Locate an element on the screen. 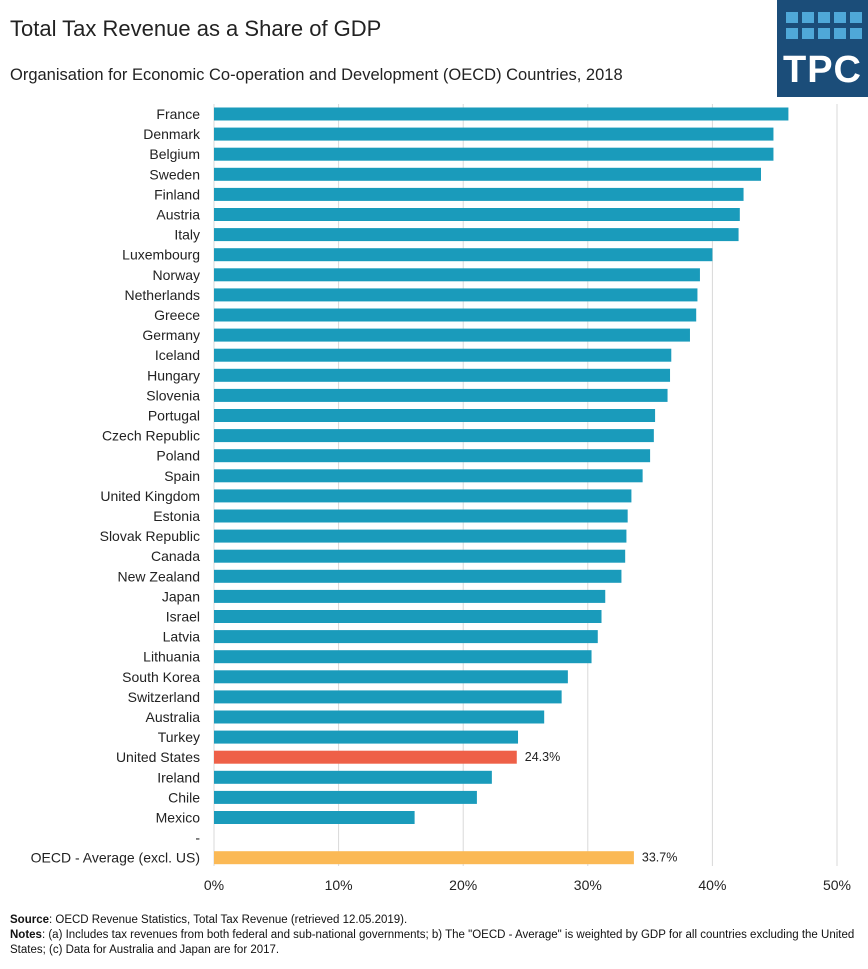 The image size is (868, 969). category-label: OECD - Average (excl. US) is located at coordinates (115, 858).